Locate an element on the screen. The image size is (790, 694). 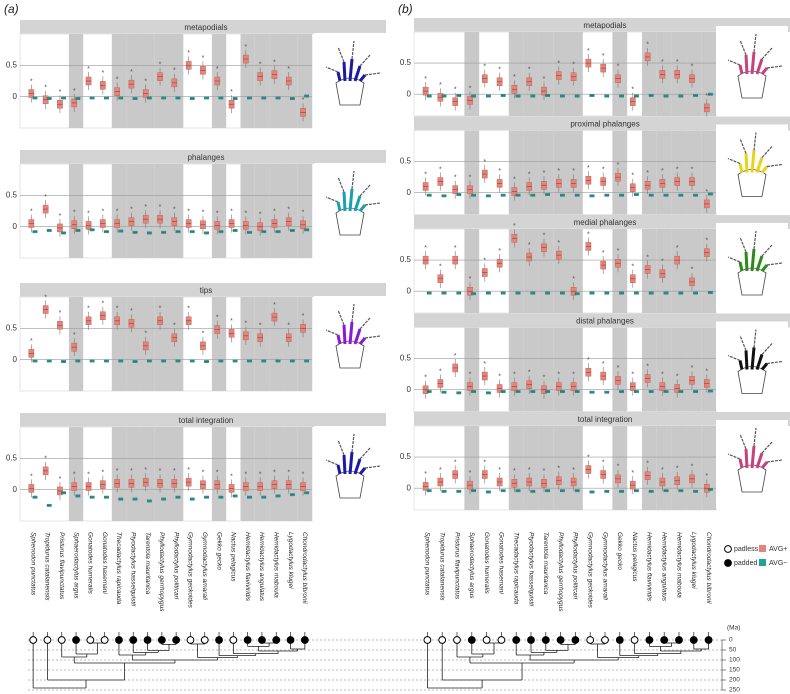
time-tick-label: 250 is located at coordinates (734, 690).